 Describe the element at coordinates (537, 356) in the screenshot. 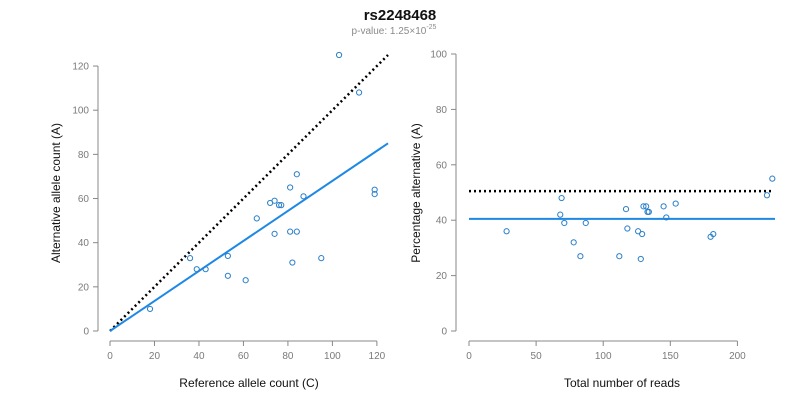

I see `x-tick-label: 50` at that location.